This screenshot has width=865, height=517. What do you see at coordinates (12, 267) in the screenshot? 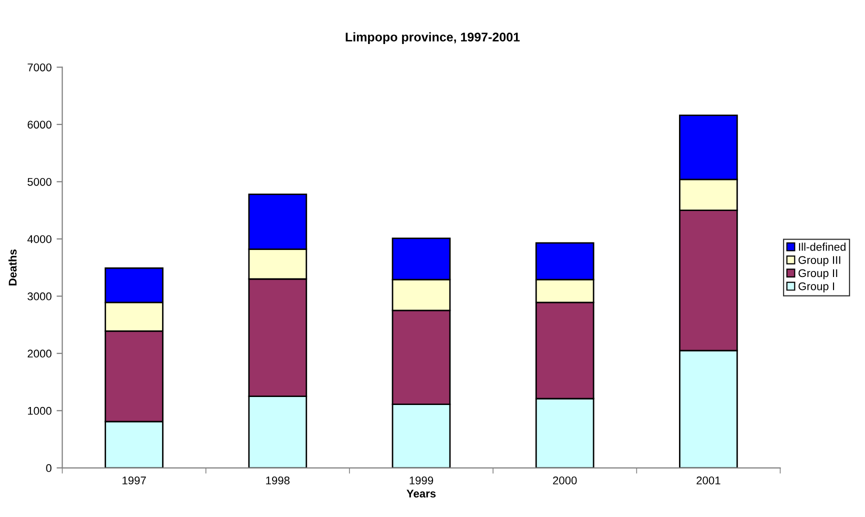
I see `y-axis-title: Deaths` at bounding box center [12, 267].